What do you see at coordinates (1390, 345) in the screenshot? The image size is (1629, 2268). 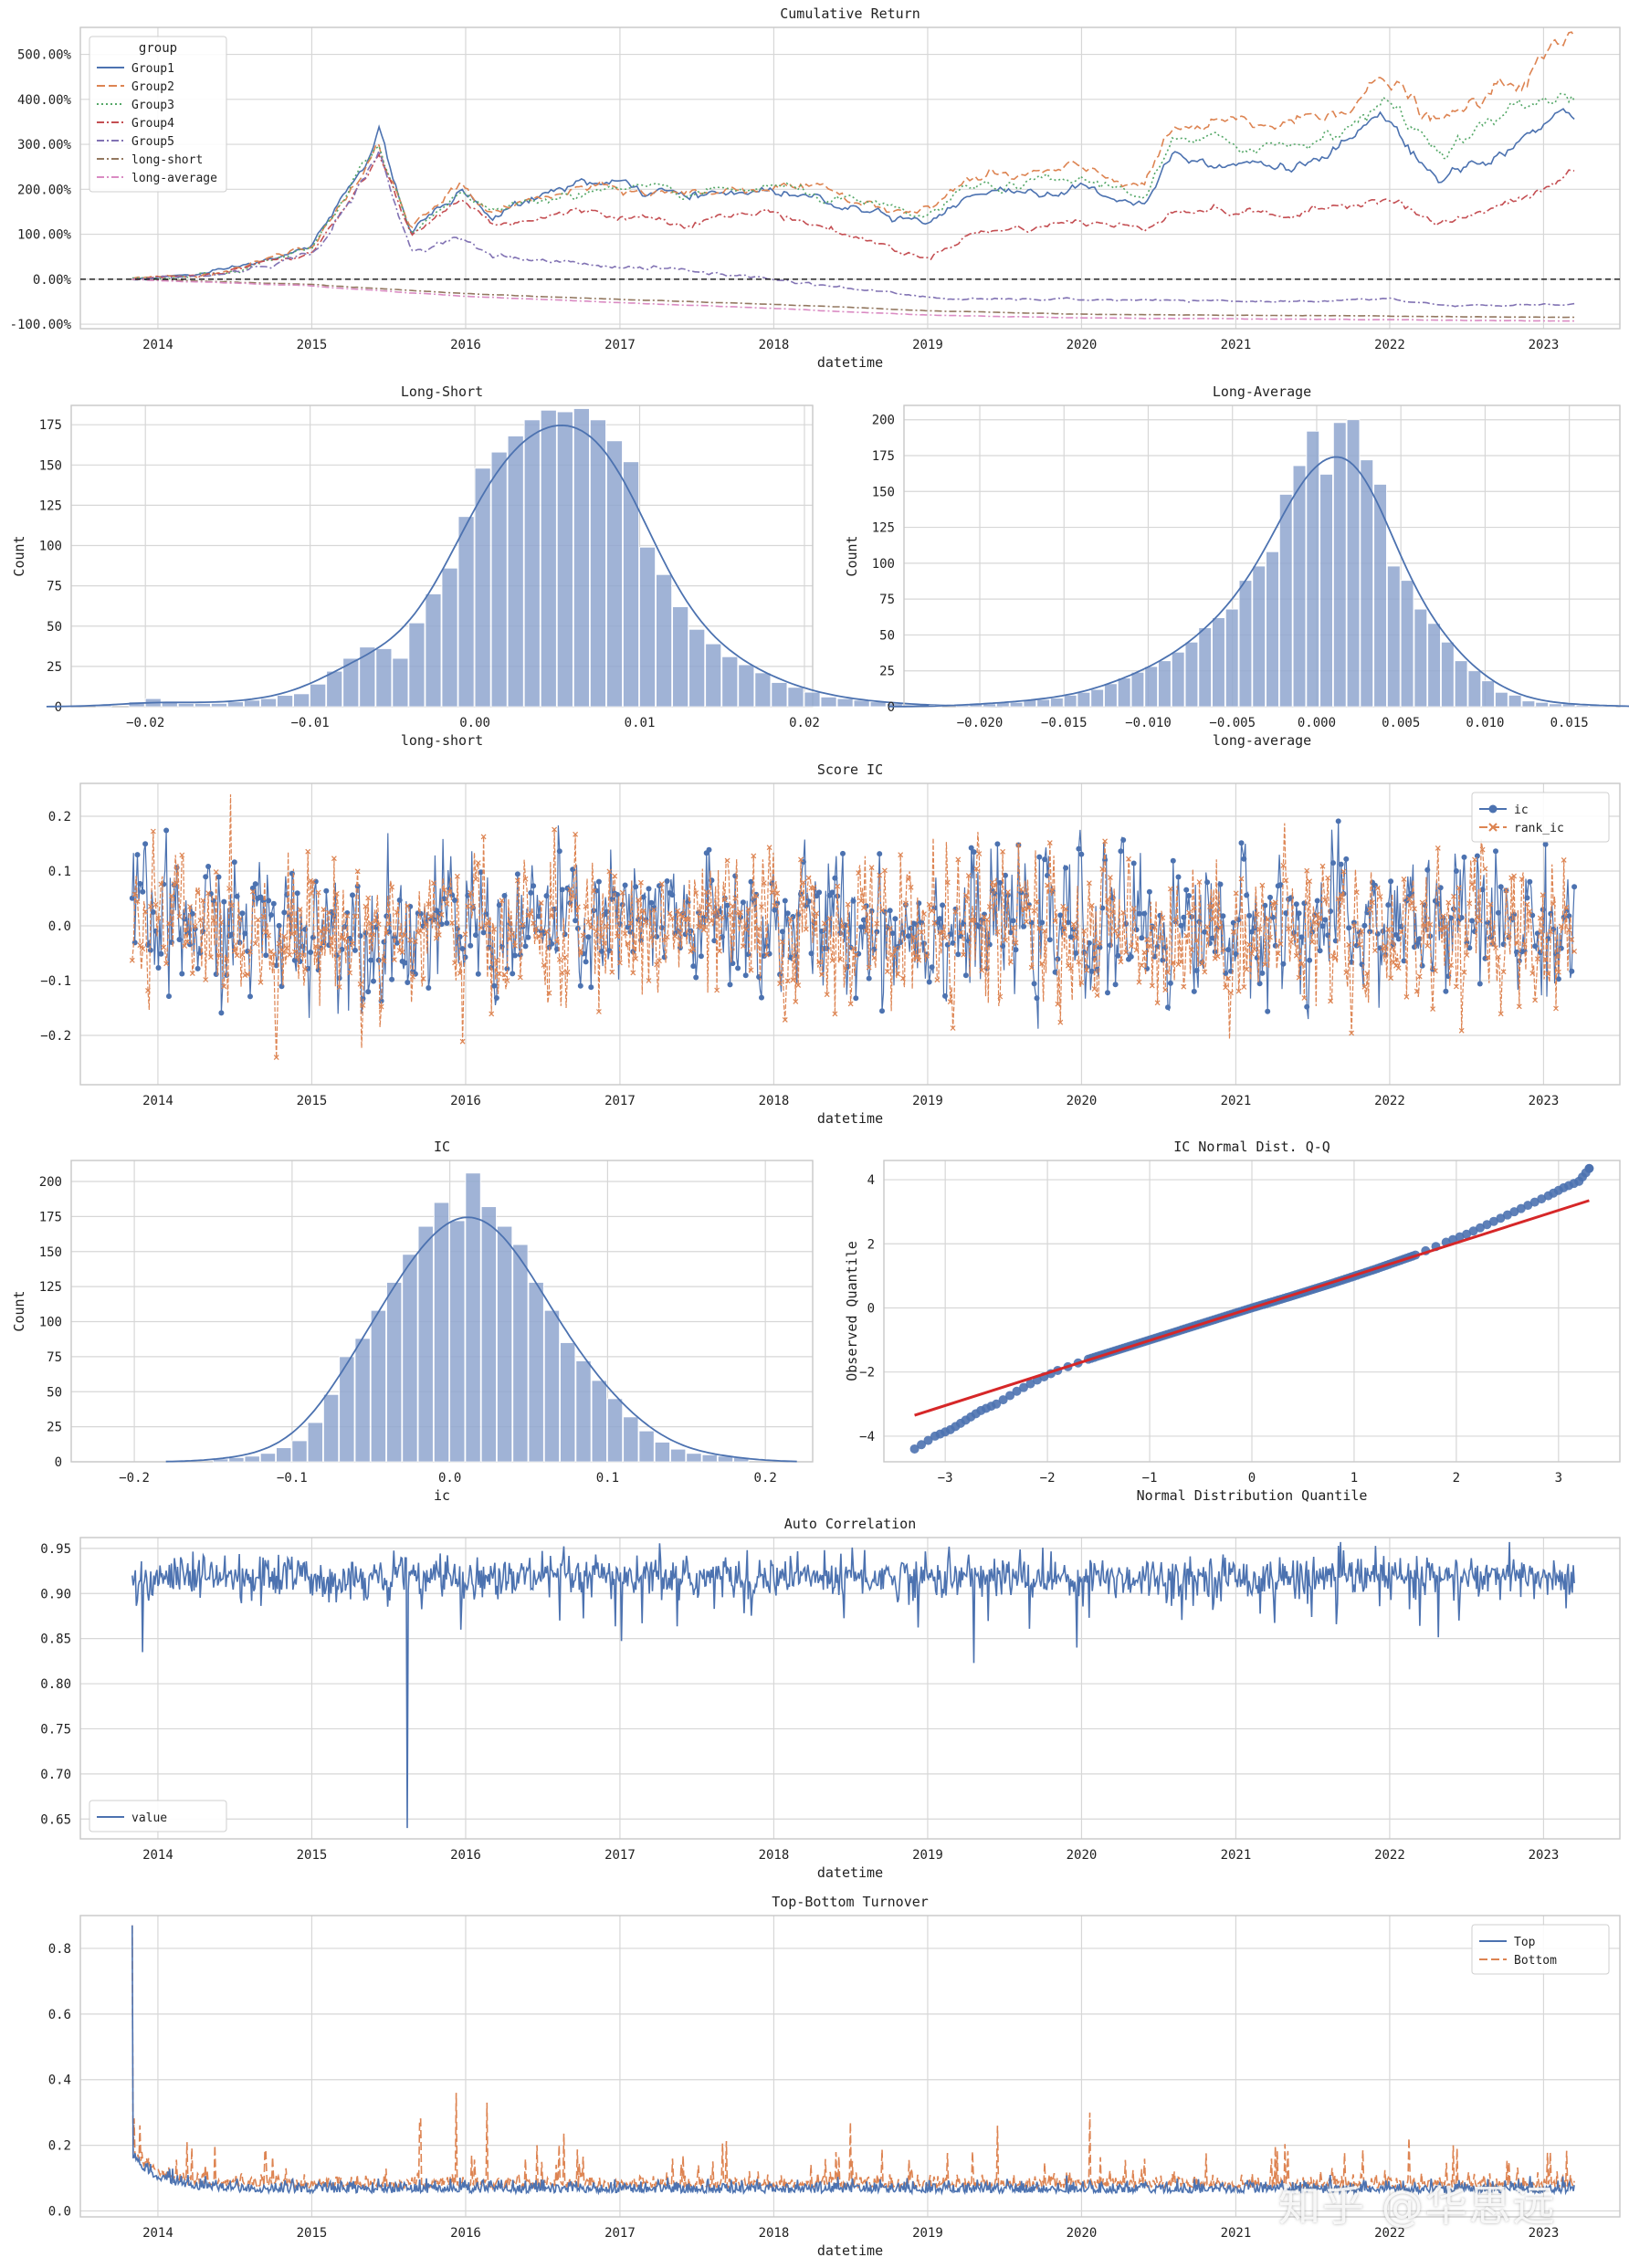 I see `x-tick-label: 2022` at bounding box center [1390, 345].